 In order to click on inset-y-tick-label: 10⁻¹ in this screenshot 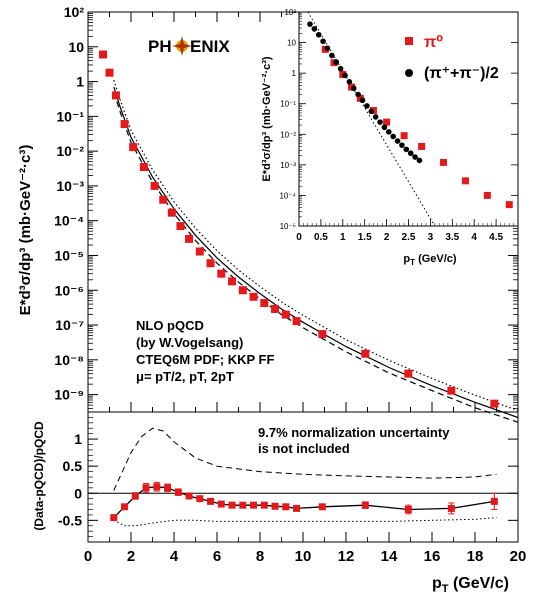, I will do `click(288, 104)`.